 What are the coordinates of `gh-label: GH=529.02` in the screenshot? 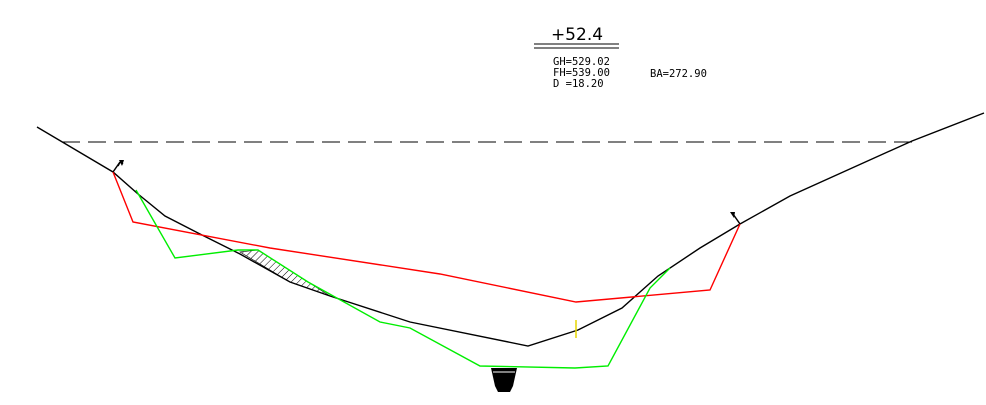 It's located at (581, 62).